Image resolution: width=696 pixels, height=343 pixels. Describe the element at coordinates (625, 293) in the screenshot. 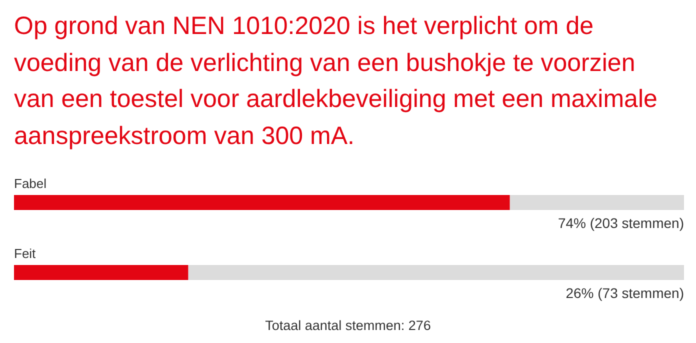

I see `data-label: 26% (73 stemmen)` at that location.